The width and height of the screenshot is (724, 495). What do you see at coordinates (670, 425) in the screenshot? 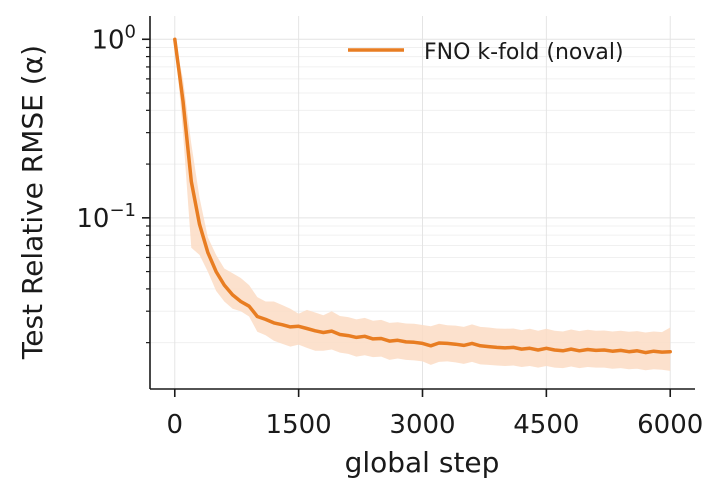
I see `x-tick-label: 6000` at bounding box center [670, 425].